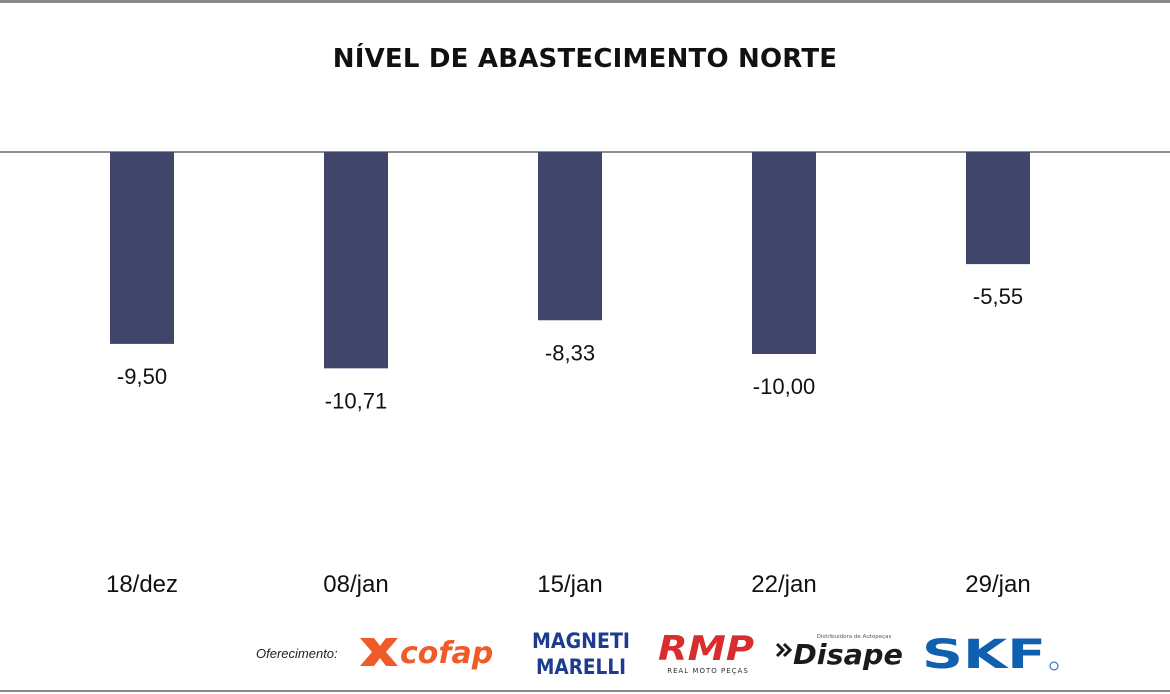 The image size is (1170, 694). Describe the element at coordinates (356, 400) in the screenshot. I see `data-label: -10,71` at that location.